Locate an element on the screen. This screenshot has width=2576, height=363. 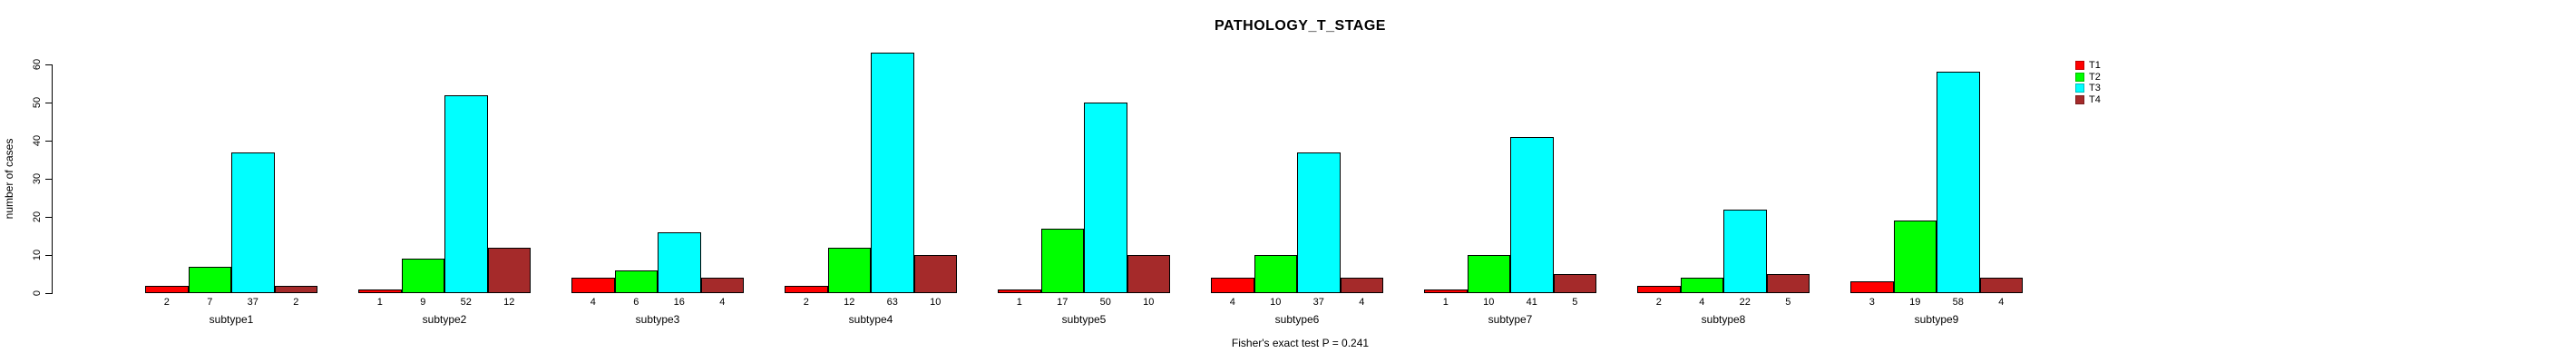
bar-subtype2-T2 is located at coordinates (422, 276).